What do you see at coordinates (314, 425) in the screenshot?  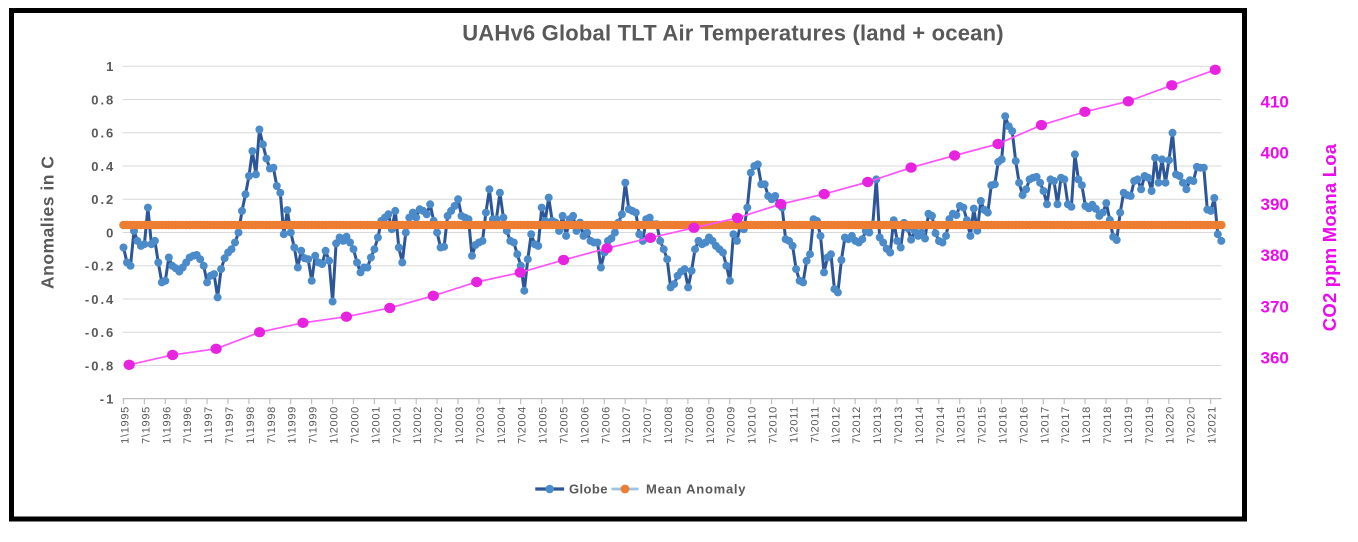 I see `svg-text: 7\1999` at bounding box center [314, 425].